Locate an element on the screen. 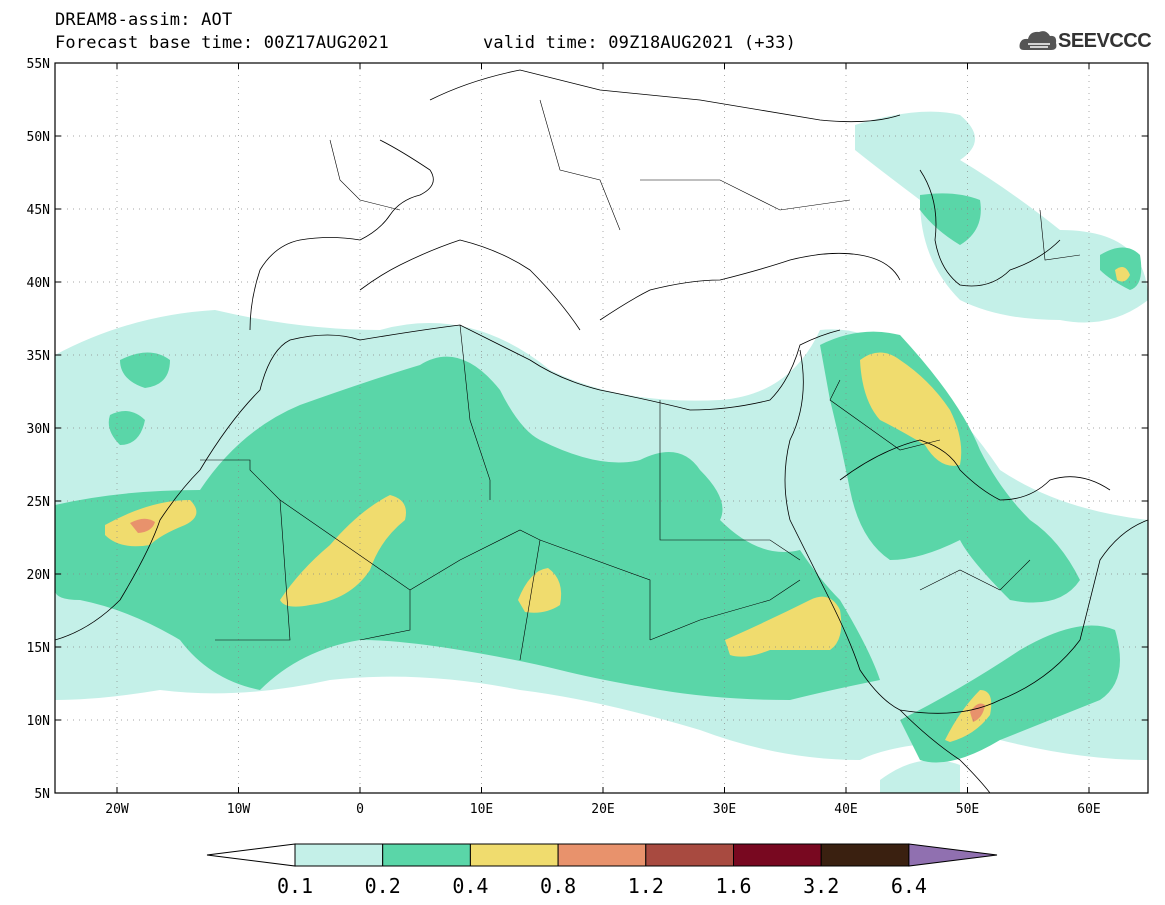  seevccc-logo: SEEVCCC is located at coordinates (1105, 41).